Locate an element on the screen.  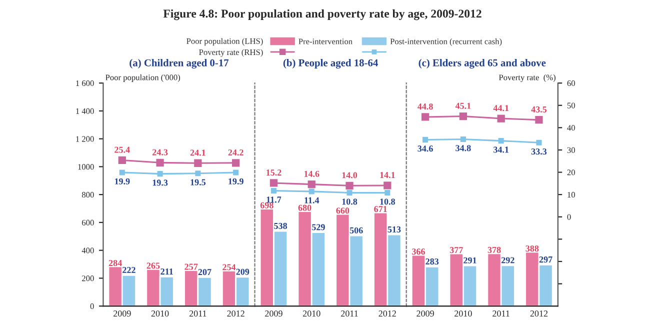
data-label: 34.6 is located at coordinates (425, 149).